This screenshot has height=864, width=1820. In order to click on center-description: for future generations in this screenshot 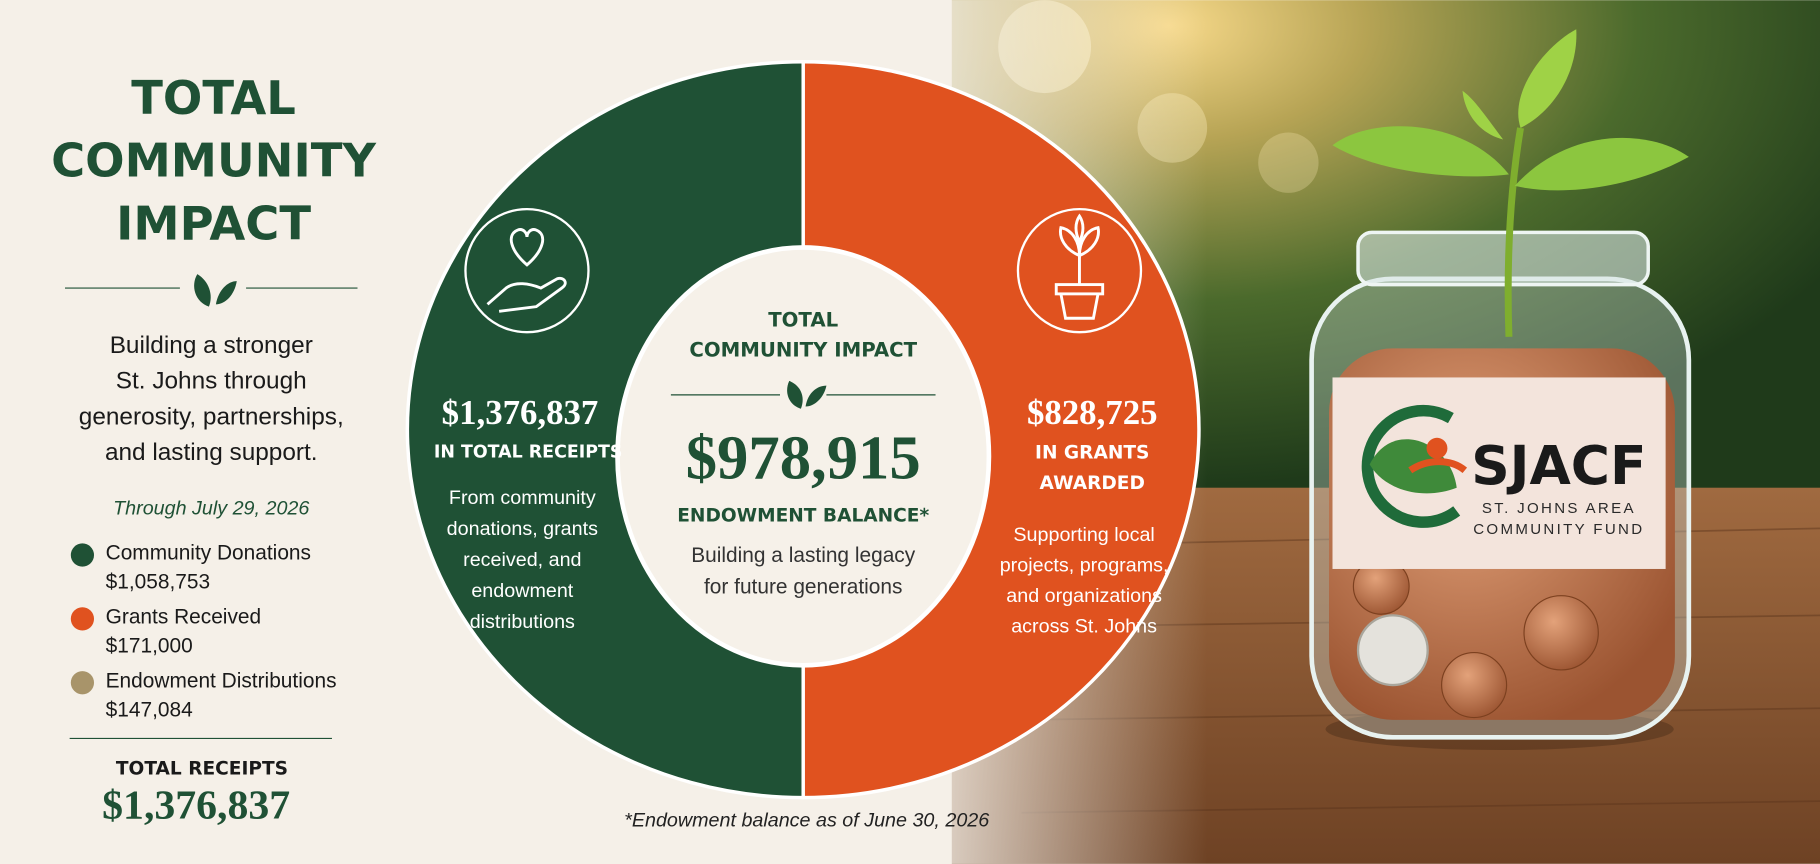, I will do `click(803, 586)`.